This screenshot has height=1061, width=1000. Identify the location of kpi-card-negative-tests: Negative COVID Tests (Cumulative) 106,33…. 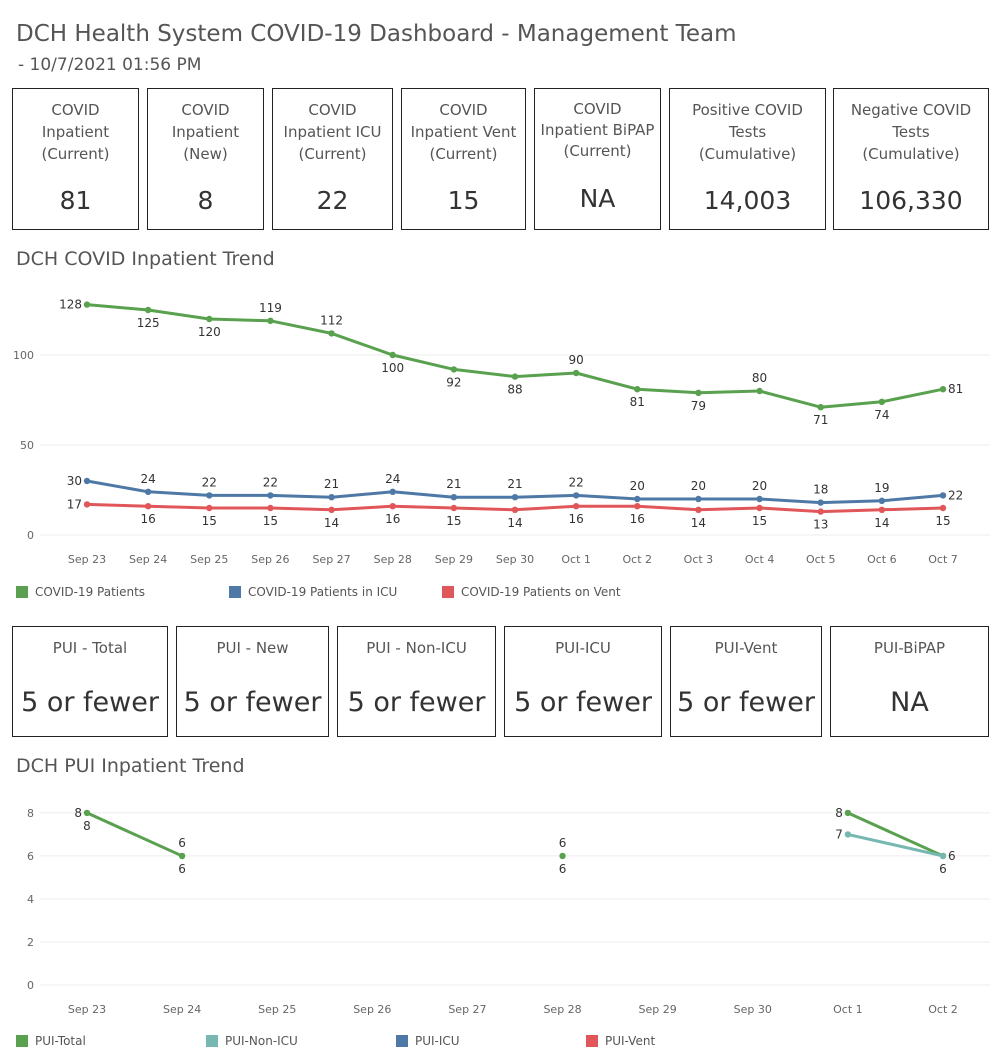
(911, 159).